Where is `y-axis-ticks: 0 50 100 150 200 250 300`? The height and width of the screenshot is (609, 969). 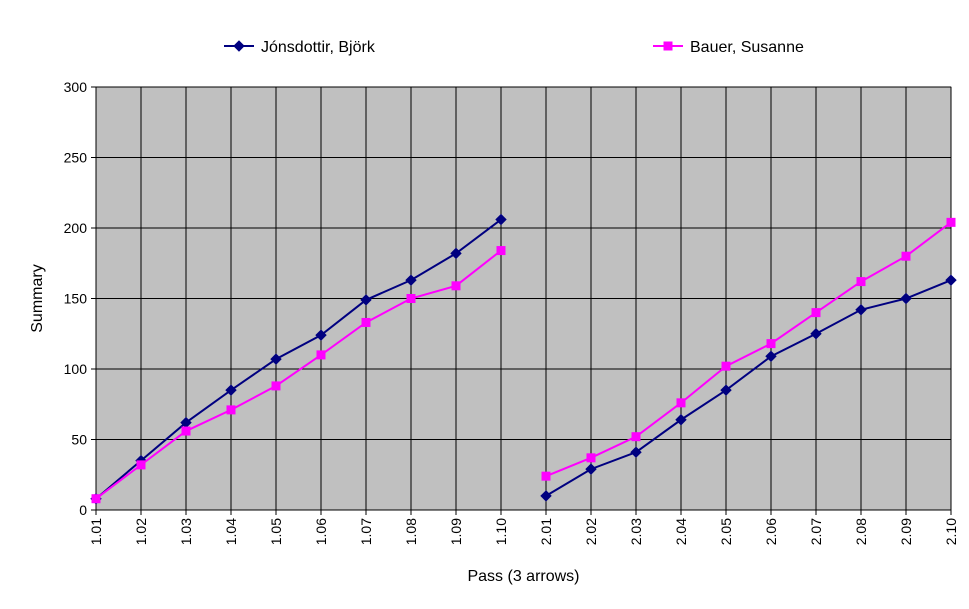 y-axis-ticks: 0 50 100 150 200 250 300 is located at coordinates (80, 298).